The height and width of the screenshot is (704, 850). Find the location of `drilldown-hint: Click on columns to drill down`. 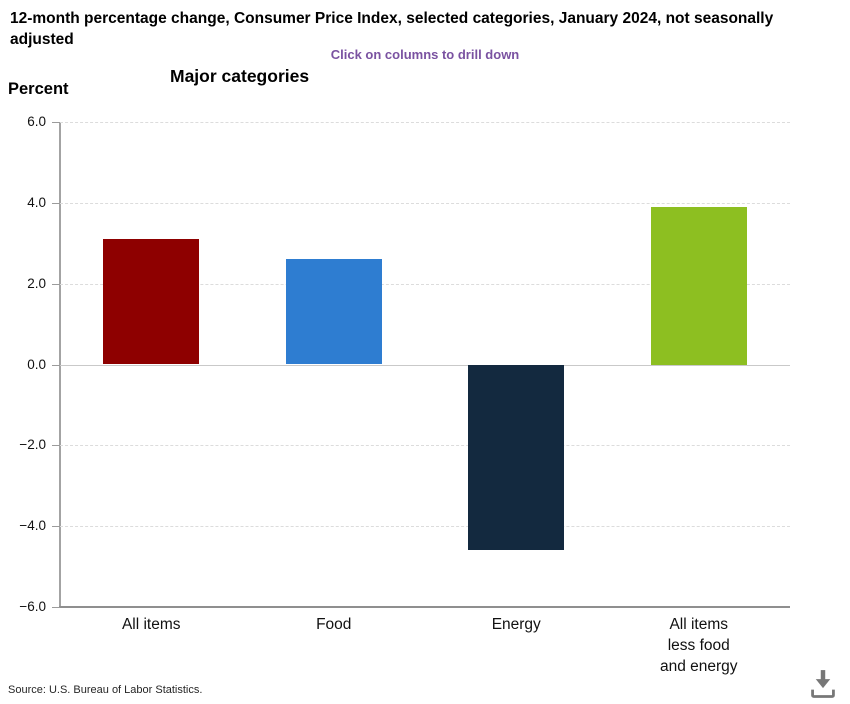

drilldown-hint: Click on columns to drill down is located at coordinates (425, 54).